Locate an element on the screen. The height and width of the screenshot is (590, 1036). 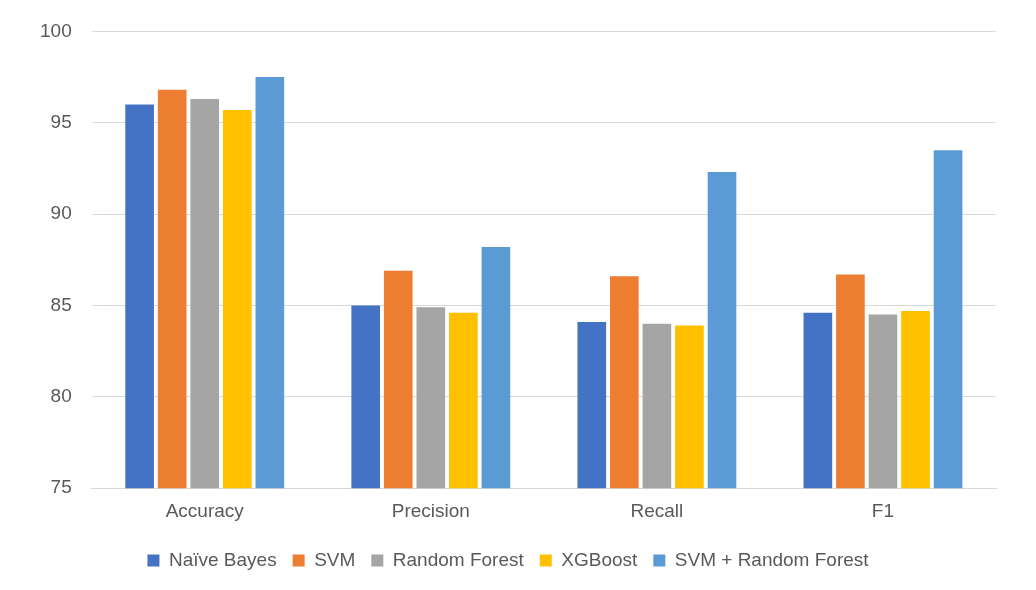
y-tick-label: 80 is located at coordinates (61, 396).